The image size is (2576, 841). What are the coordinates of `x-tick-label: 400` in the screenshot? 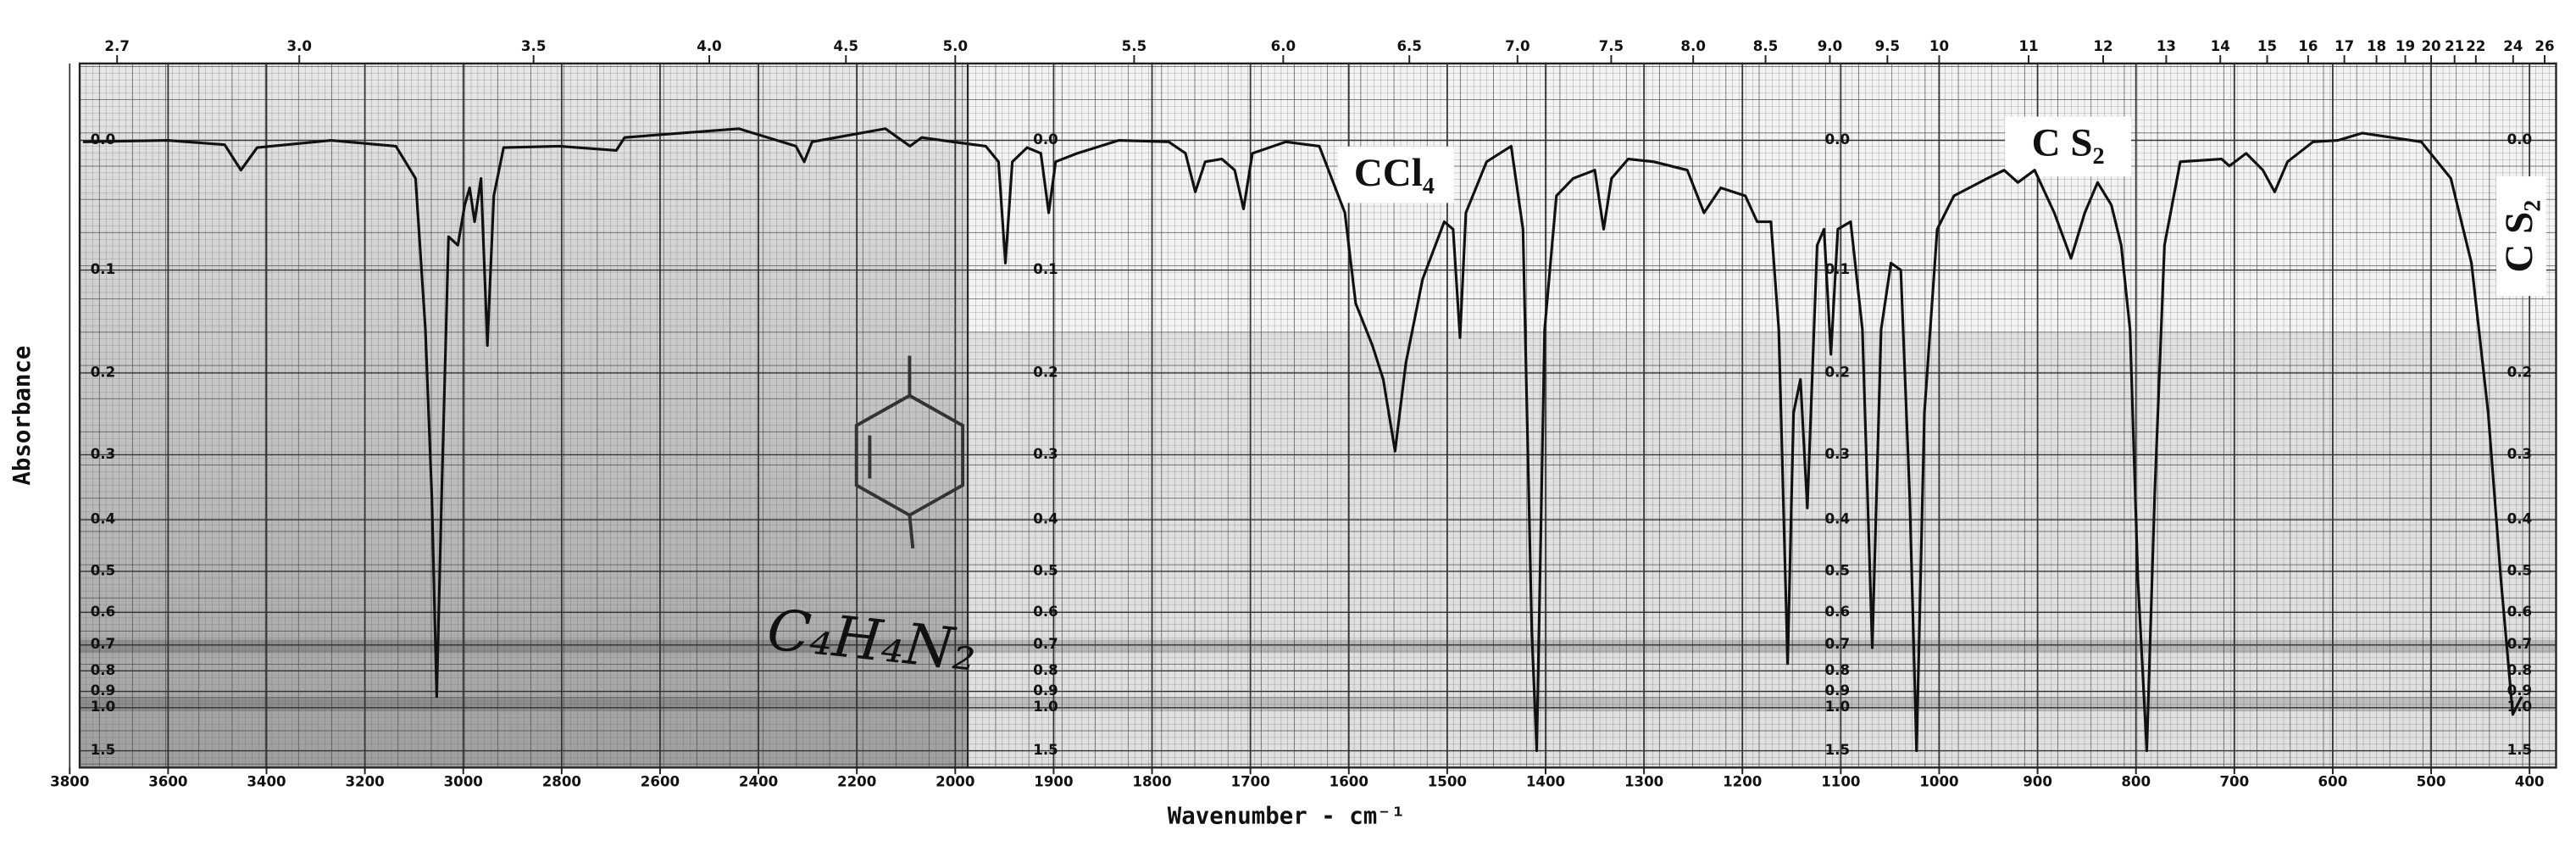 It's located at (2530, 782).